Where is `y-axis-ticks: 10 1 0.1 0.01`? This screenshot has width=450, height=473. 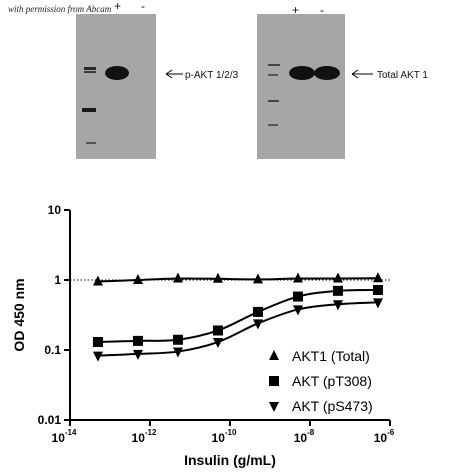 y-axis-ticks: 10 1 0.1 0.01 is located at coordinates (54, 315).